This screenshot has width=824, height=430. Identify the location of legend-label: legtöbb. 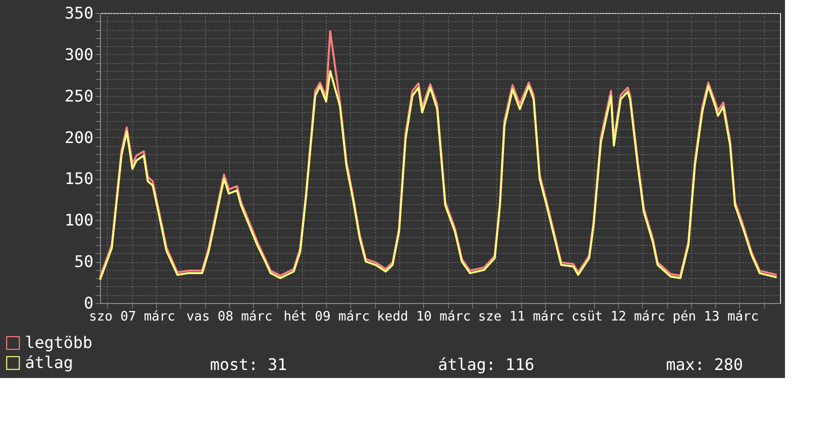
(58, 342).